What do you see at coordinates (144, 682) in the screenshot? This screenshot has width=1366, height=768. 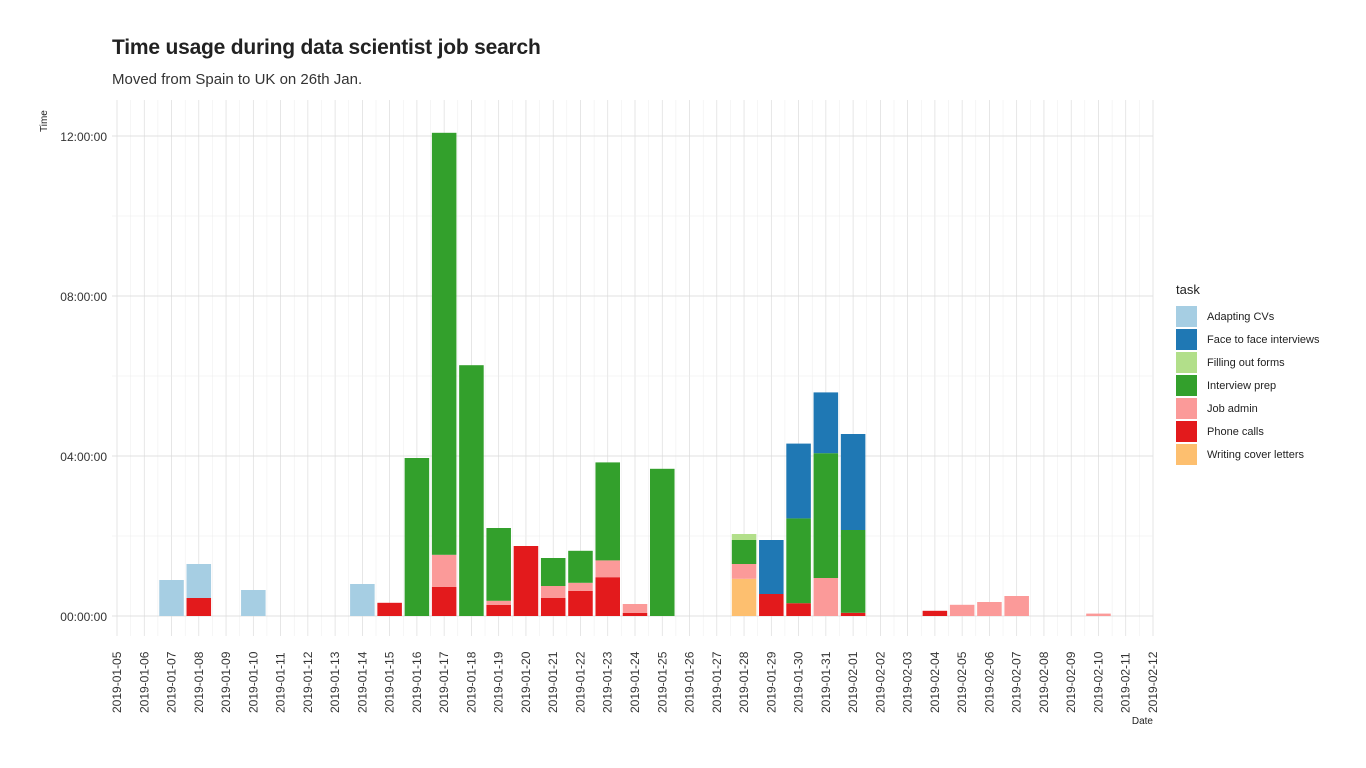 I see `x-tick-label: 2019-01-06` at bounding box center [144, 682].